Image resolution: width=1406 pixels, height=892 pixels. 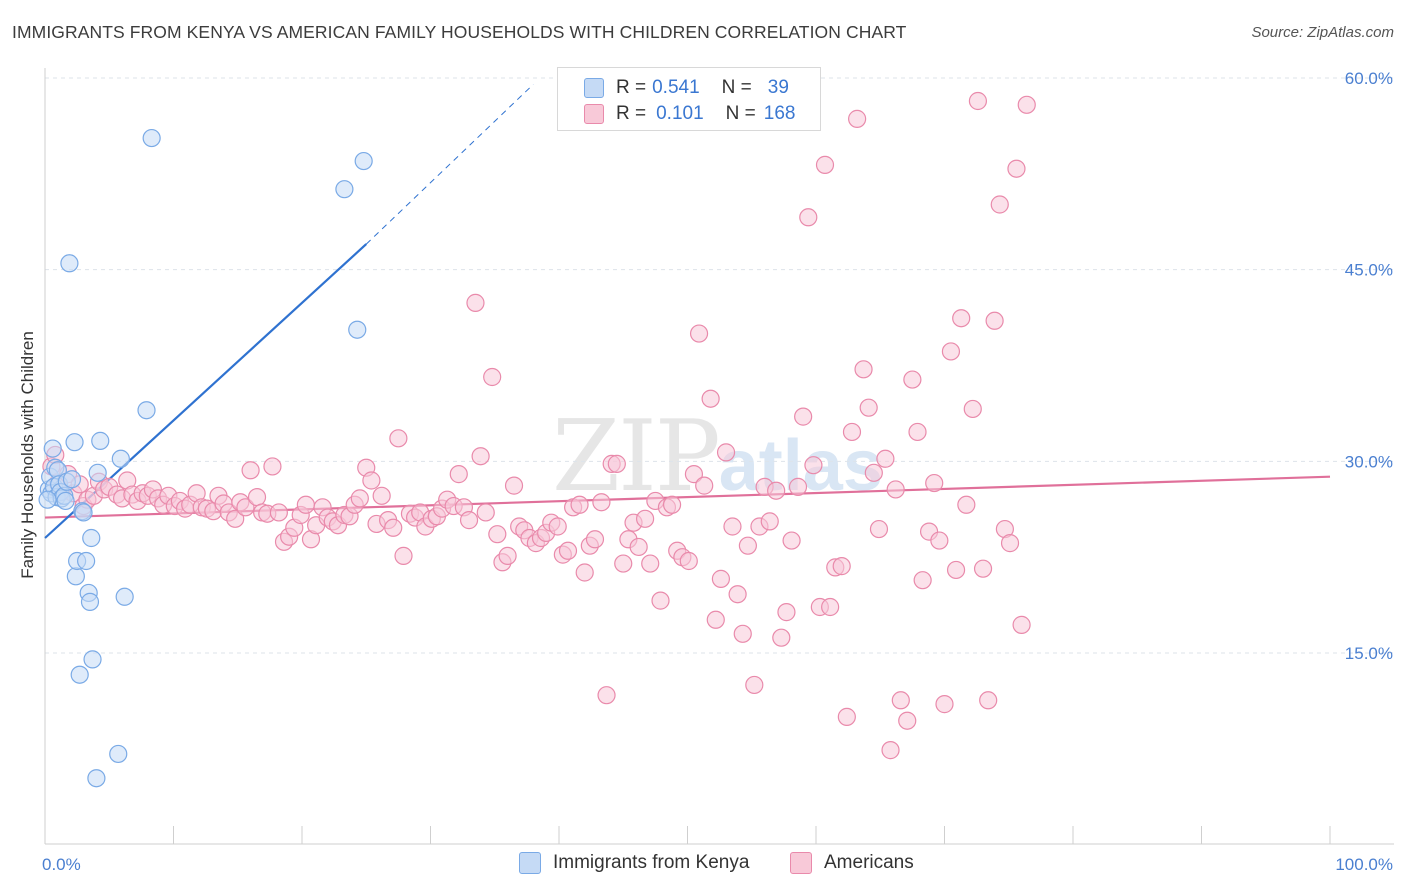 What do you see at coordinates (449, 164) in the screenshot?
I see `trend-line-kenya-extension` at bounding box center [449, 164].